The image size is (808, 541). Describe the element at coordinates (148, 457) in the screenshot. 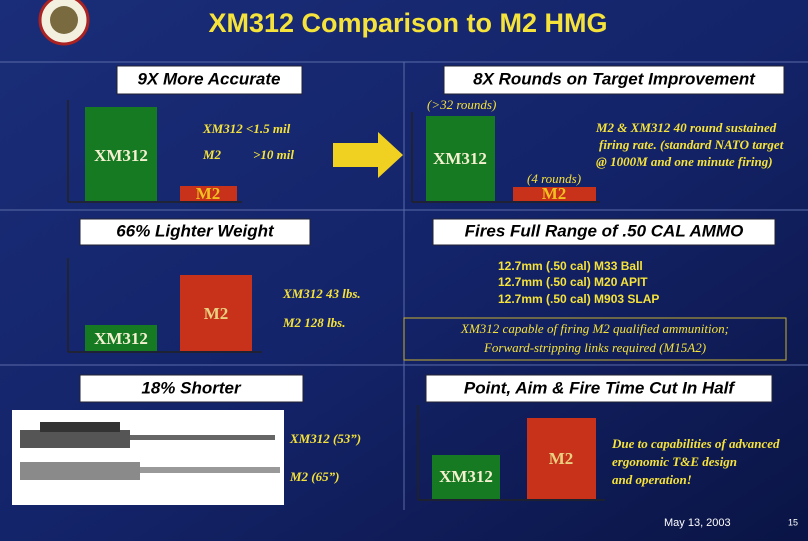

I see `gun-image` at that location.